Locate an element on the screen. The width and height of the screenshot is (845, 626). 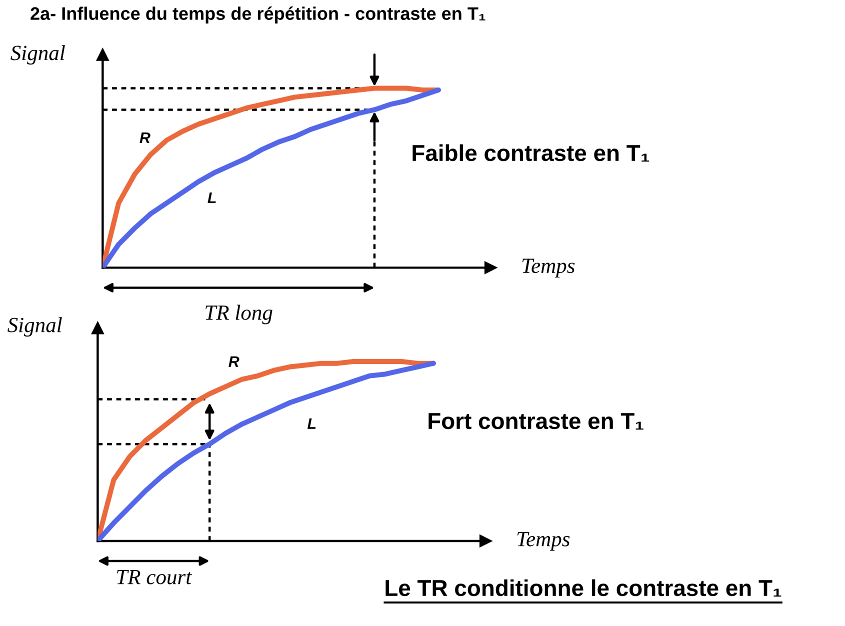
text: Le TR conditionne le contraste en T₁ is located at coordinates (584, 588).